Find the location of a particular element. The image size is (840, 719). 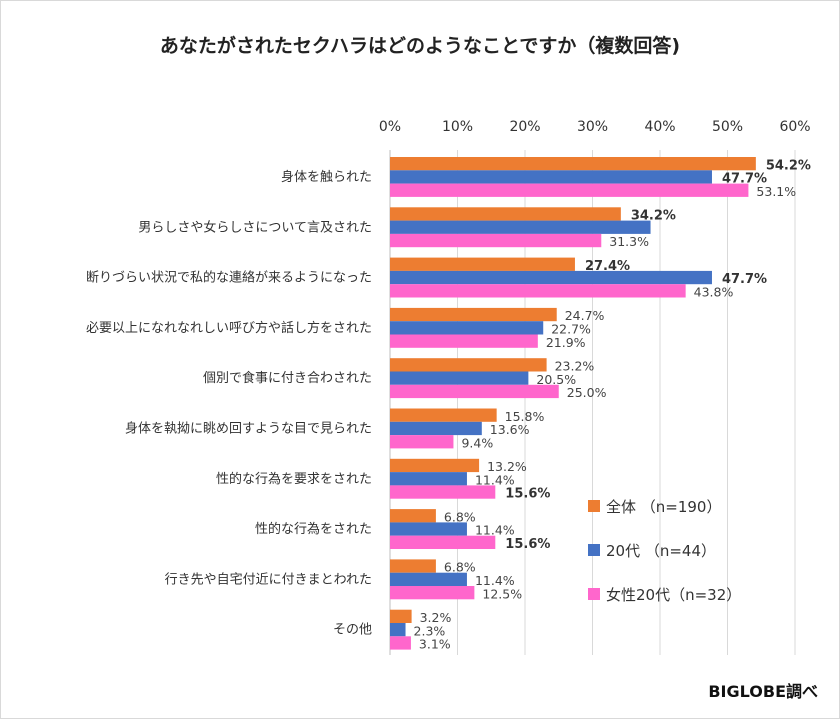

category-label: 性的な行為を要求をされた is located at coordinates (294, 479).